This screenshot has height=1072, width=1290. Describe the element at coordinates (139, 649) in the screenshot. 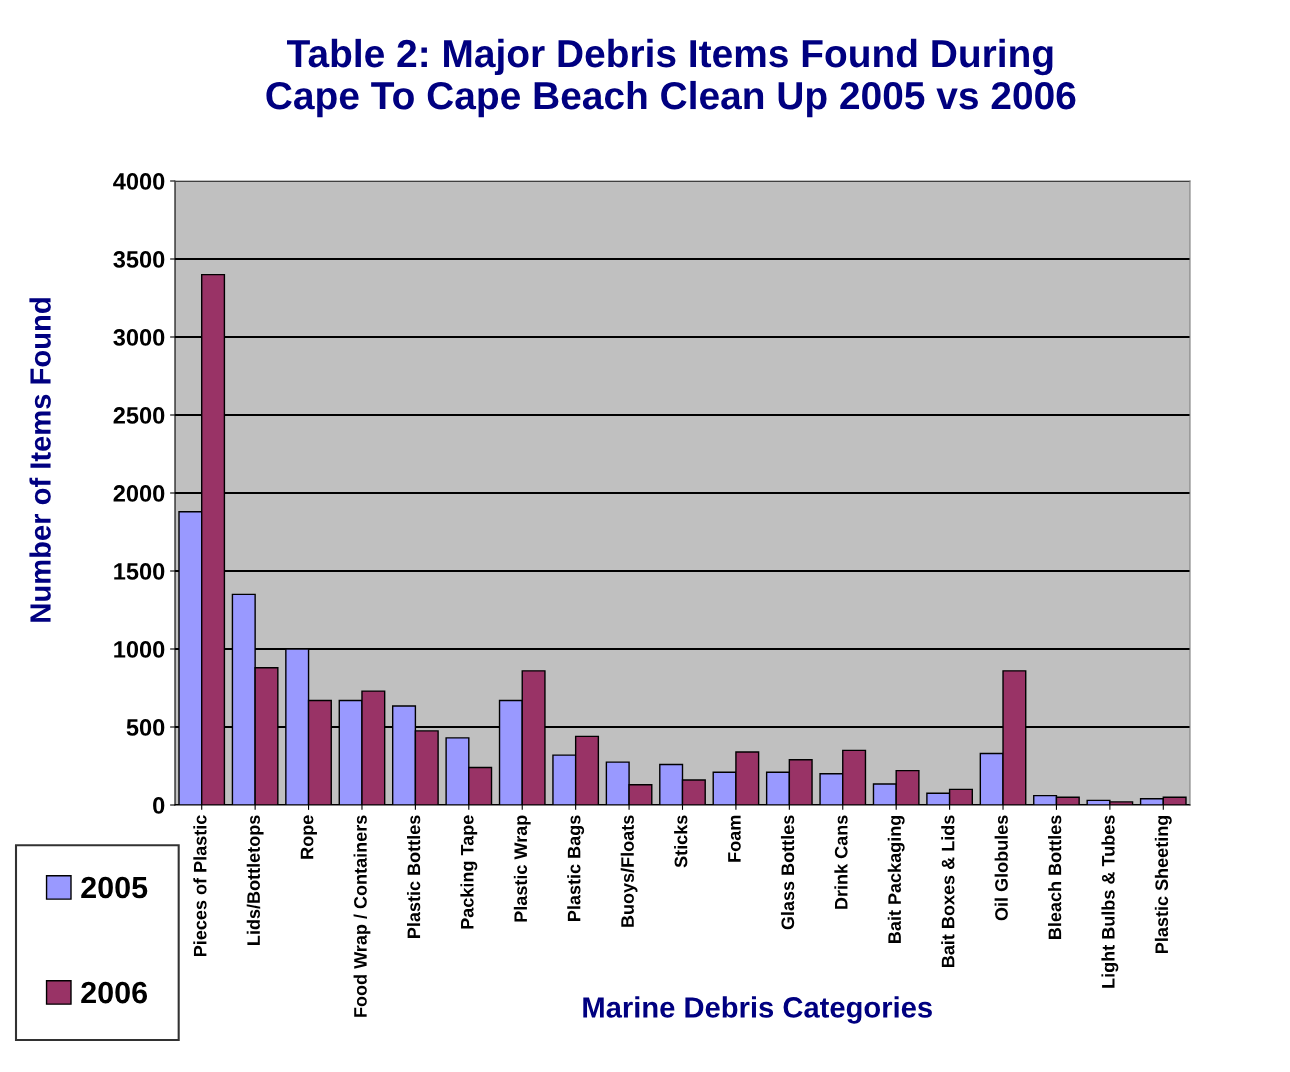

I see `y-tick-label: 1000` at that location.